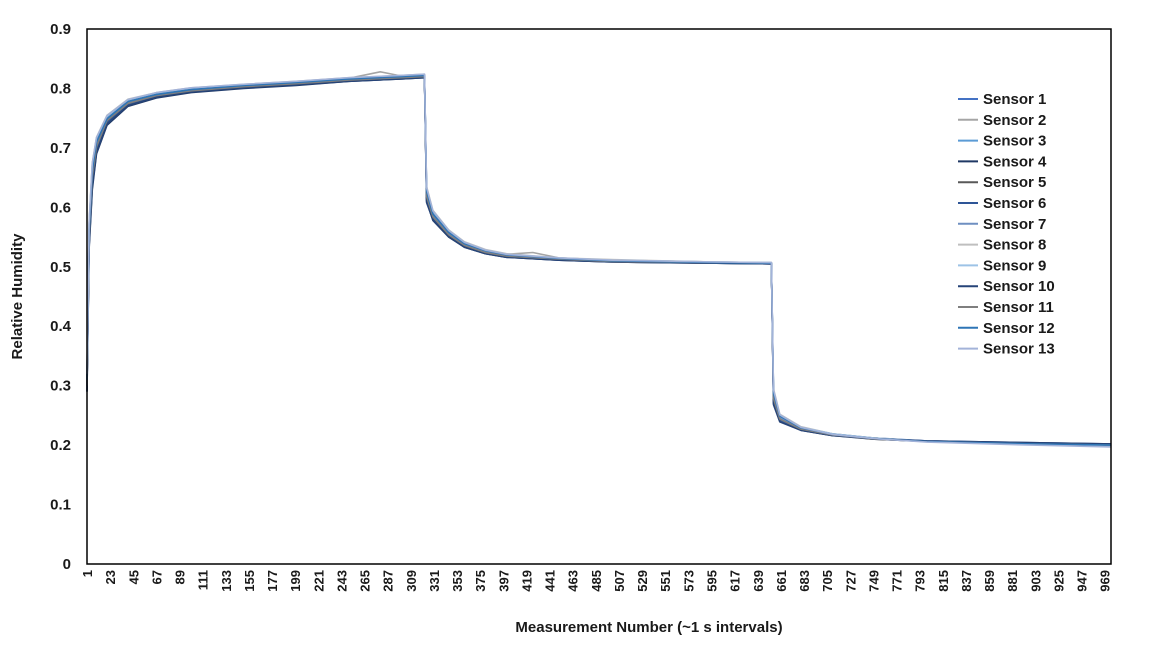 Image resolution: width=1155 pixels, height=650 pixels. What do you see at coordinates (1014, 141) in the screenshot?
I see `legend-label: Sensor 3` at bounding box center [1014, 141].